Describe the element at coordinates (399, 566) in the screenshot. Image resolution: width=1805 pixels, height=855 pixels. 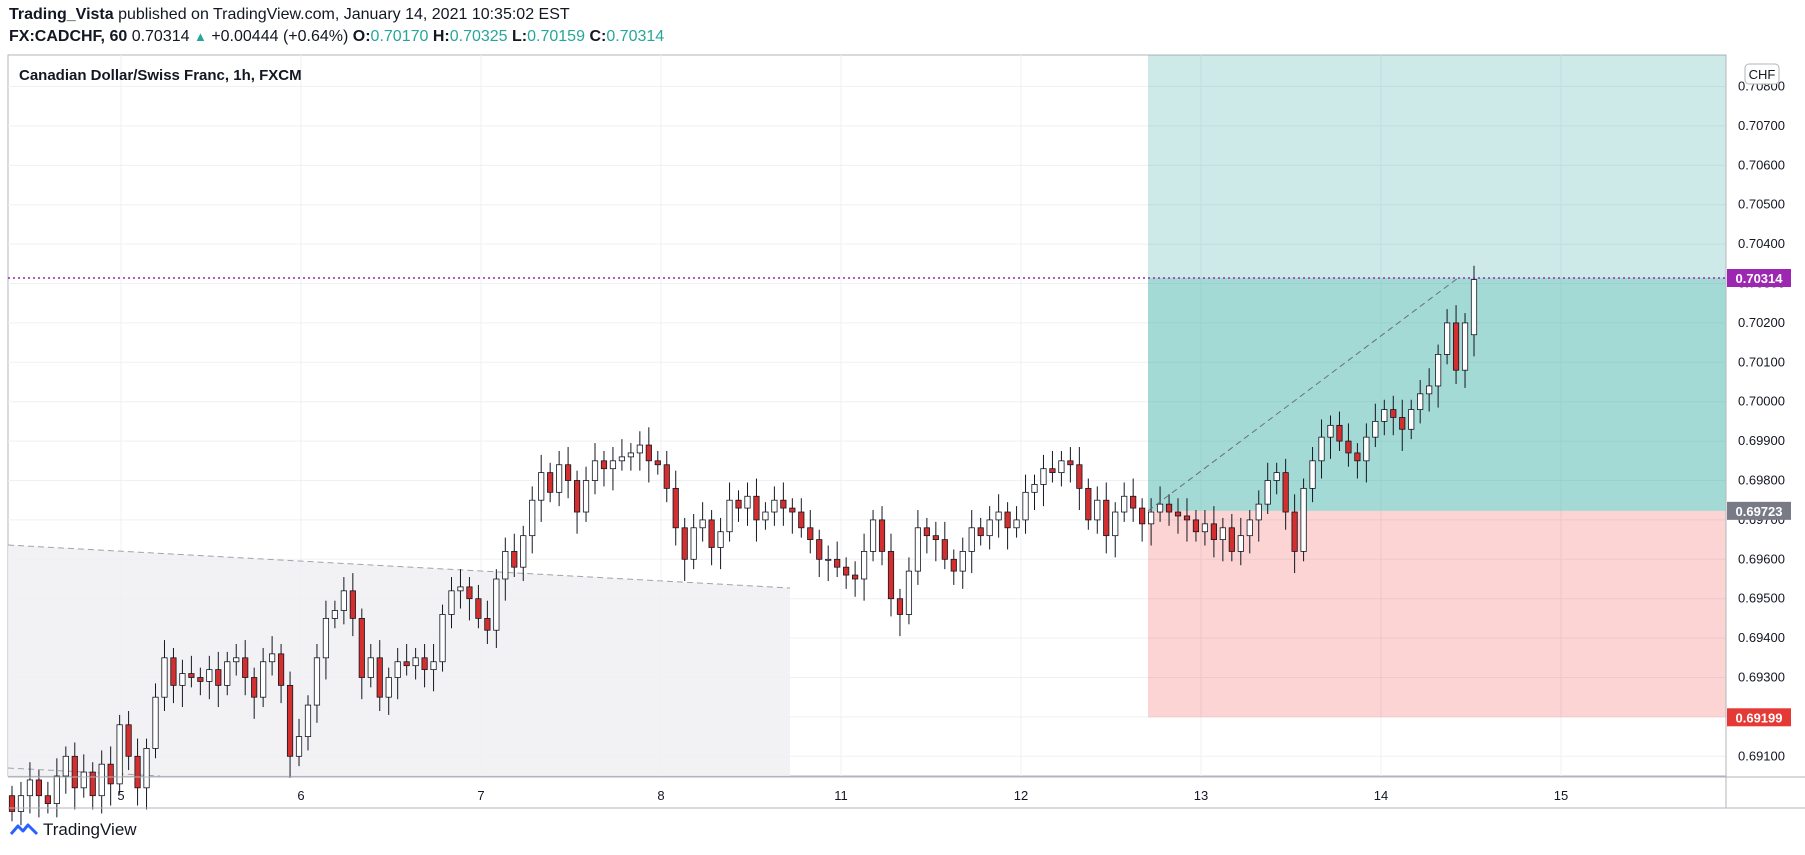
I see `trendline-upper` at that location.